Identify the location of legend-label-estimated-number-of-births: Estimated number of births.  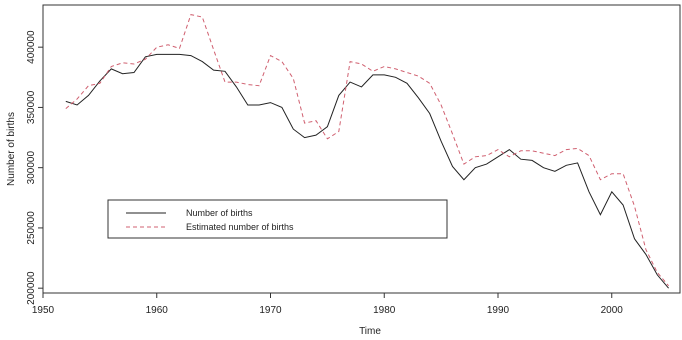
(240, 227).